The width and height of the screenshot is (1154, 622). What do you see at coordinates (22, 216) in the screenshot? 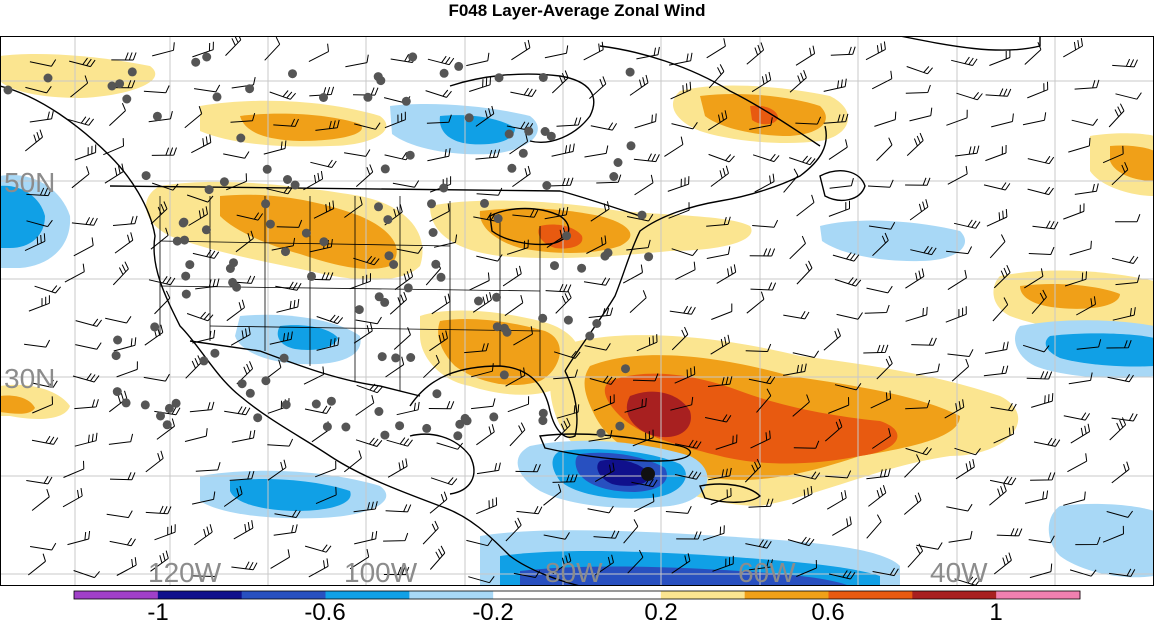
I see `negative-region-west-coast-core` at bounding box center [22, 216].